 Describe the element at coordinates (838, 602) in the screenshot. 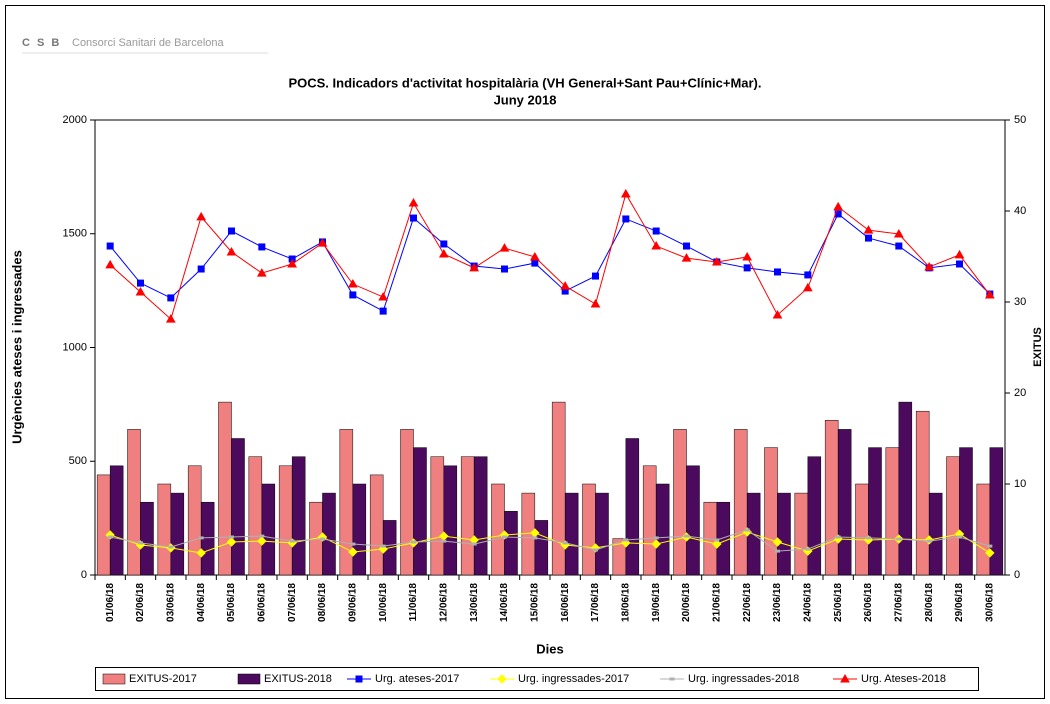

I see `x-tick-label: 25/06/18` at that location.